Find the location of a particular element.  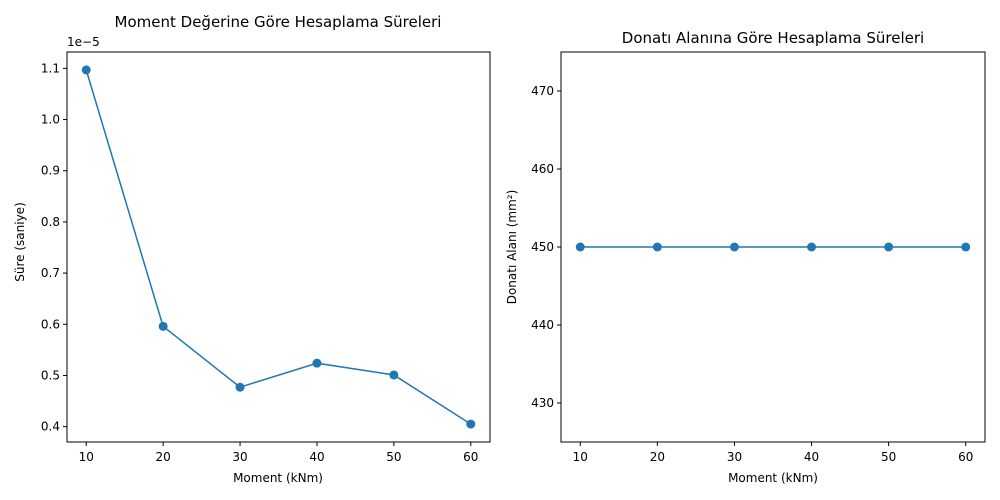

y-tick-label: 0.9 is located at coordinates (50, 171).